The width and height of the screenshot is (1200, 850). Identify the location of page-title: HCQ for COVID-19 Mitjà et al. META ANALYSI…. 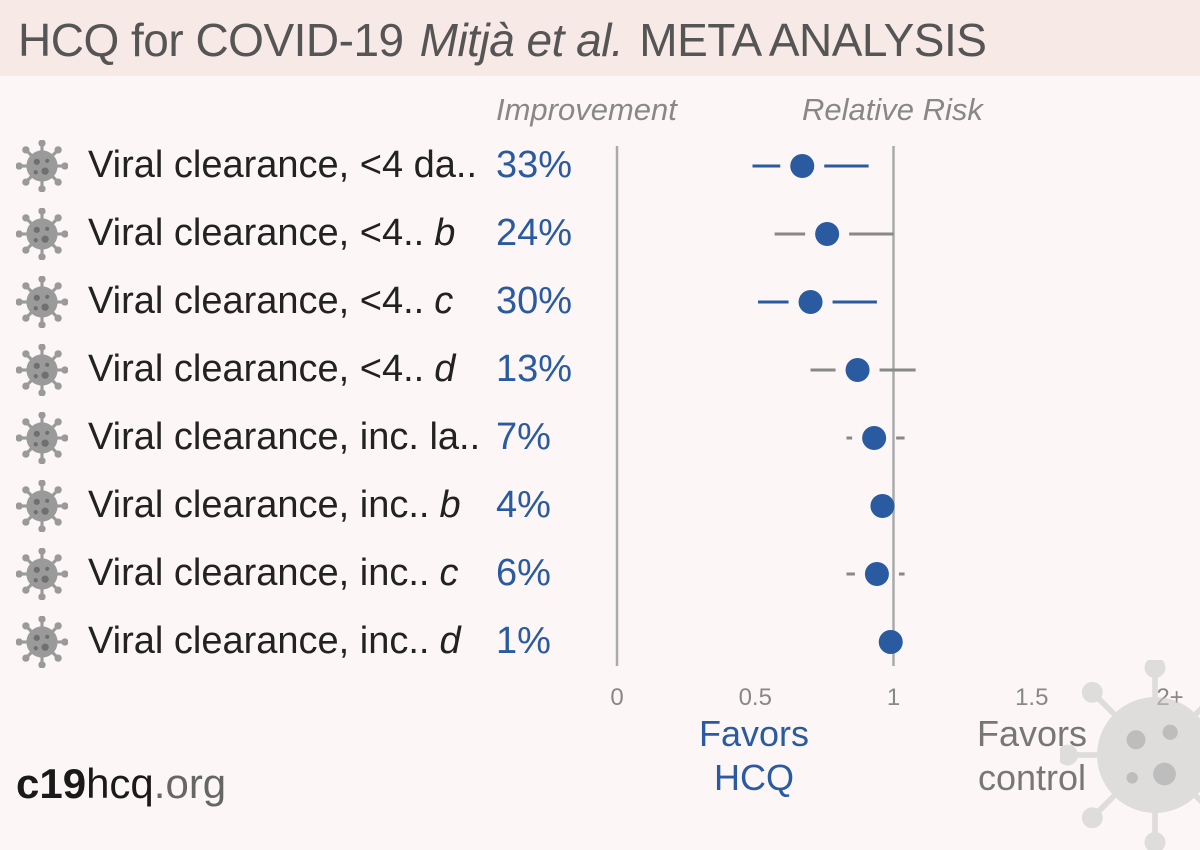
(502, 40).